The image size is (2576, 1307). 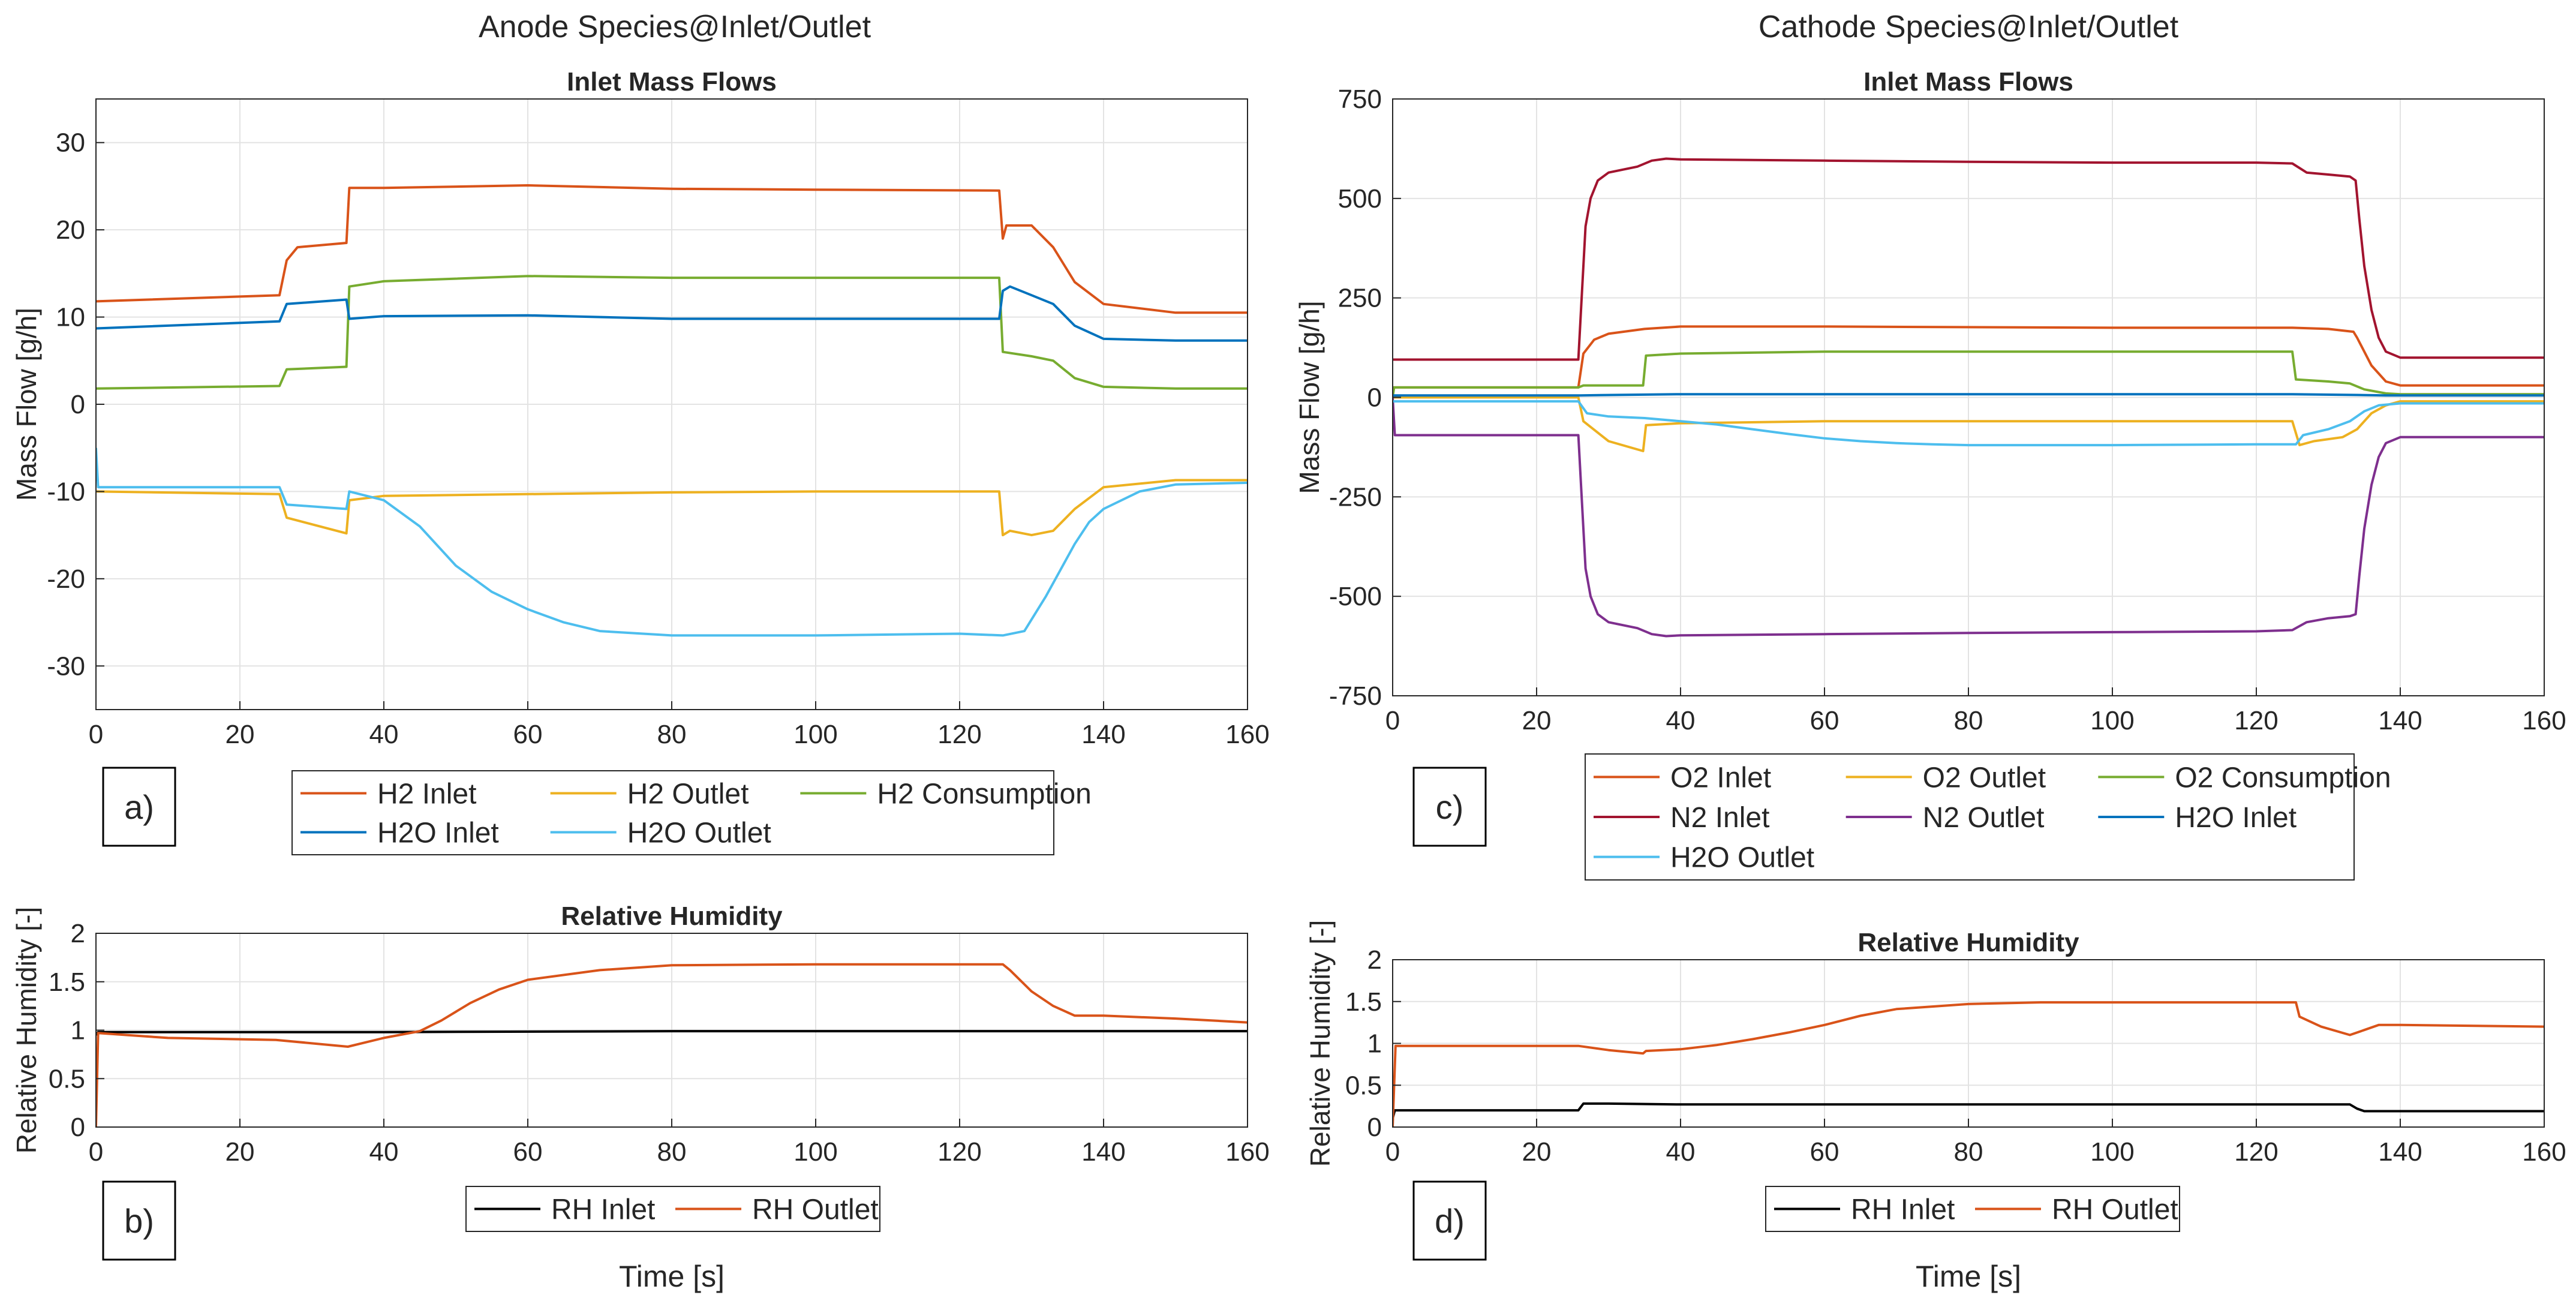 What do you see at coordinates (1969, 374) in the screenshot?
I see `series-line-o2-consumption` at bounding box center [1969, 374].